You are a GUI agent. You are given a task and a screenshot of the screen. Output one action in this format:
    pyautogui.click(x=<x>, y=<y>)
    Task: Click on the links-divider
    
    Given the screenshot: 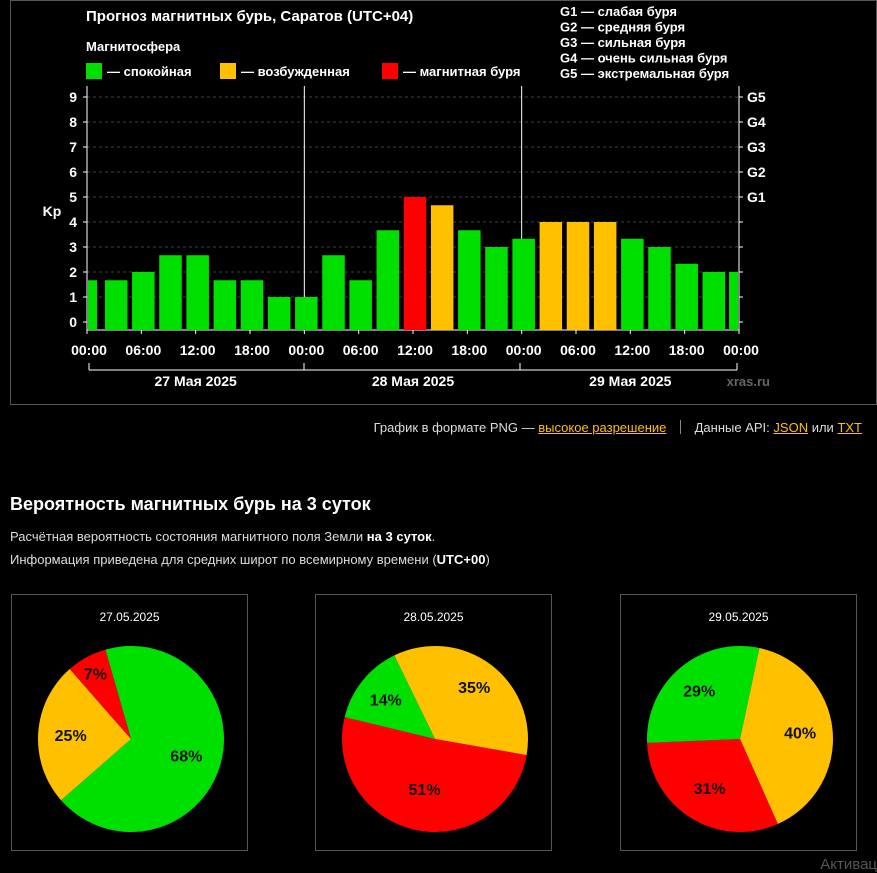 What is the action you would take?
    pyautogui.click(x=680, y=427)
    